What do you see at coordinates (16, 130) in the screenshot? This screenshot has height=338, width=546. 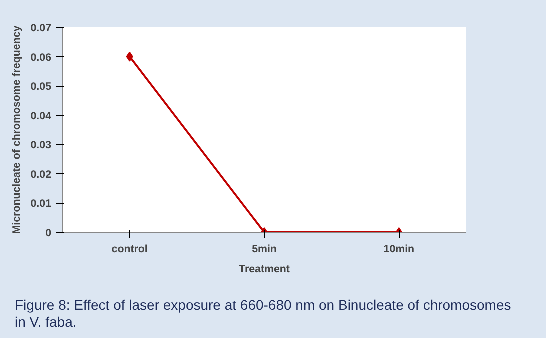 I see `y-axis-title: Micronucleate of chromosome frequency` at bounding box center [16, 130].